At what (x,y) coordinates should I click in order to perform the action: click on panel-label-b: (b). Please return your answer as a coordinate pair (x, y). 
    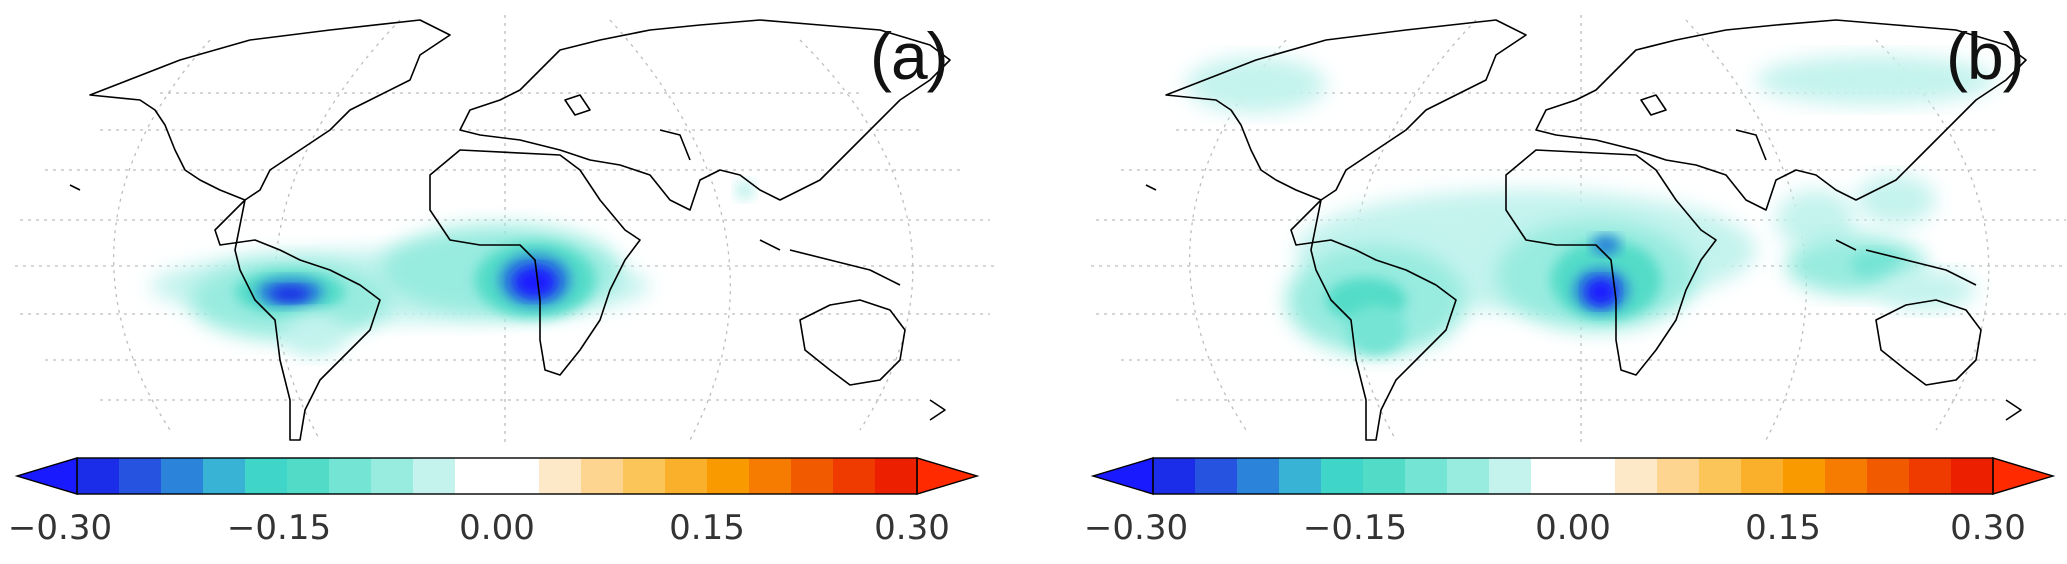
    Looking at the image, I should click on (1985, 56).